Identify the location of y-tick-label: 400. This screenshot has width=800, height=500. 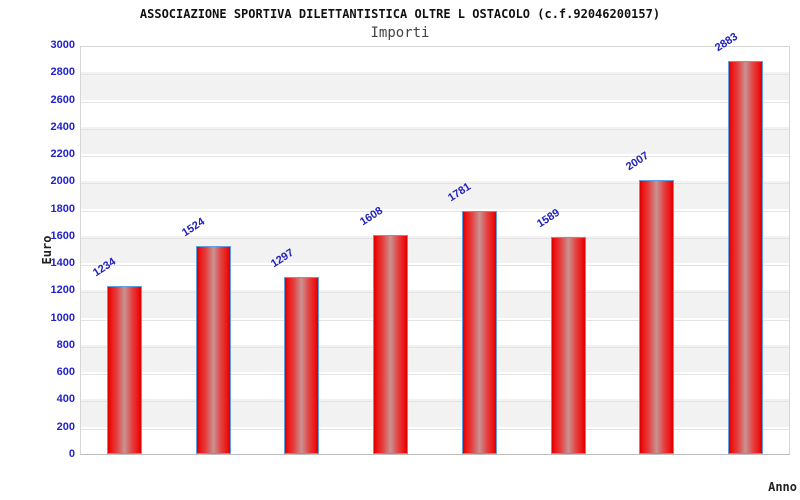
(65, 399).